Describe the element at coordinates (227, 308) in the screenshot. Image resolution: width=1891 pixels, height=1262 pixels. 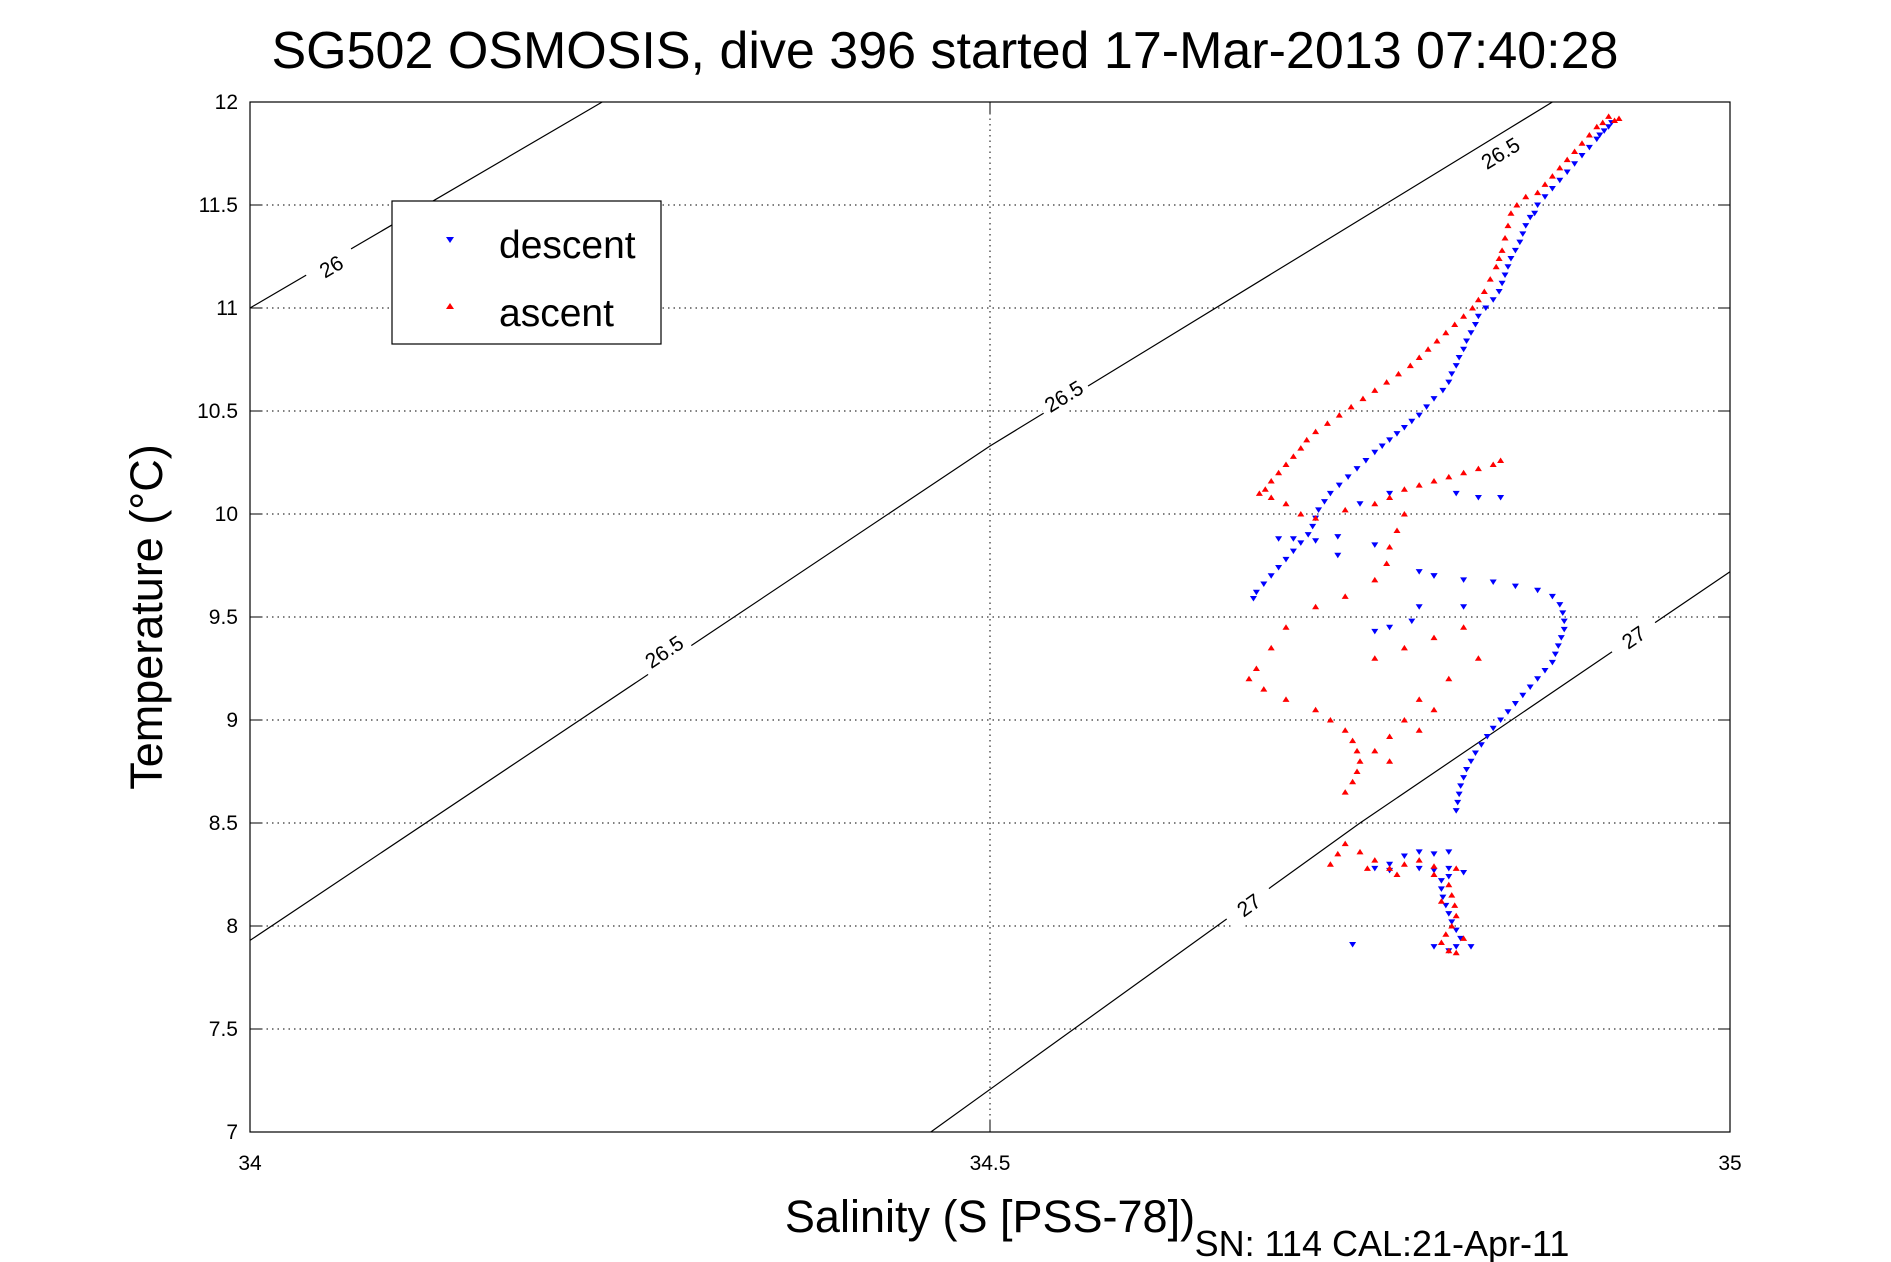
I see `y-tick-label: 11` at that location.